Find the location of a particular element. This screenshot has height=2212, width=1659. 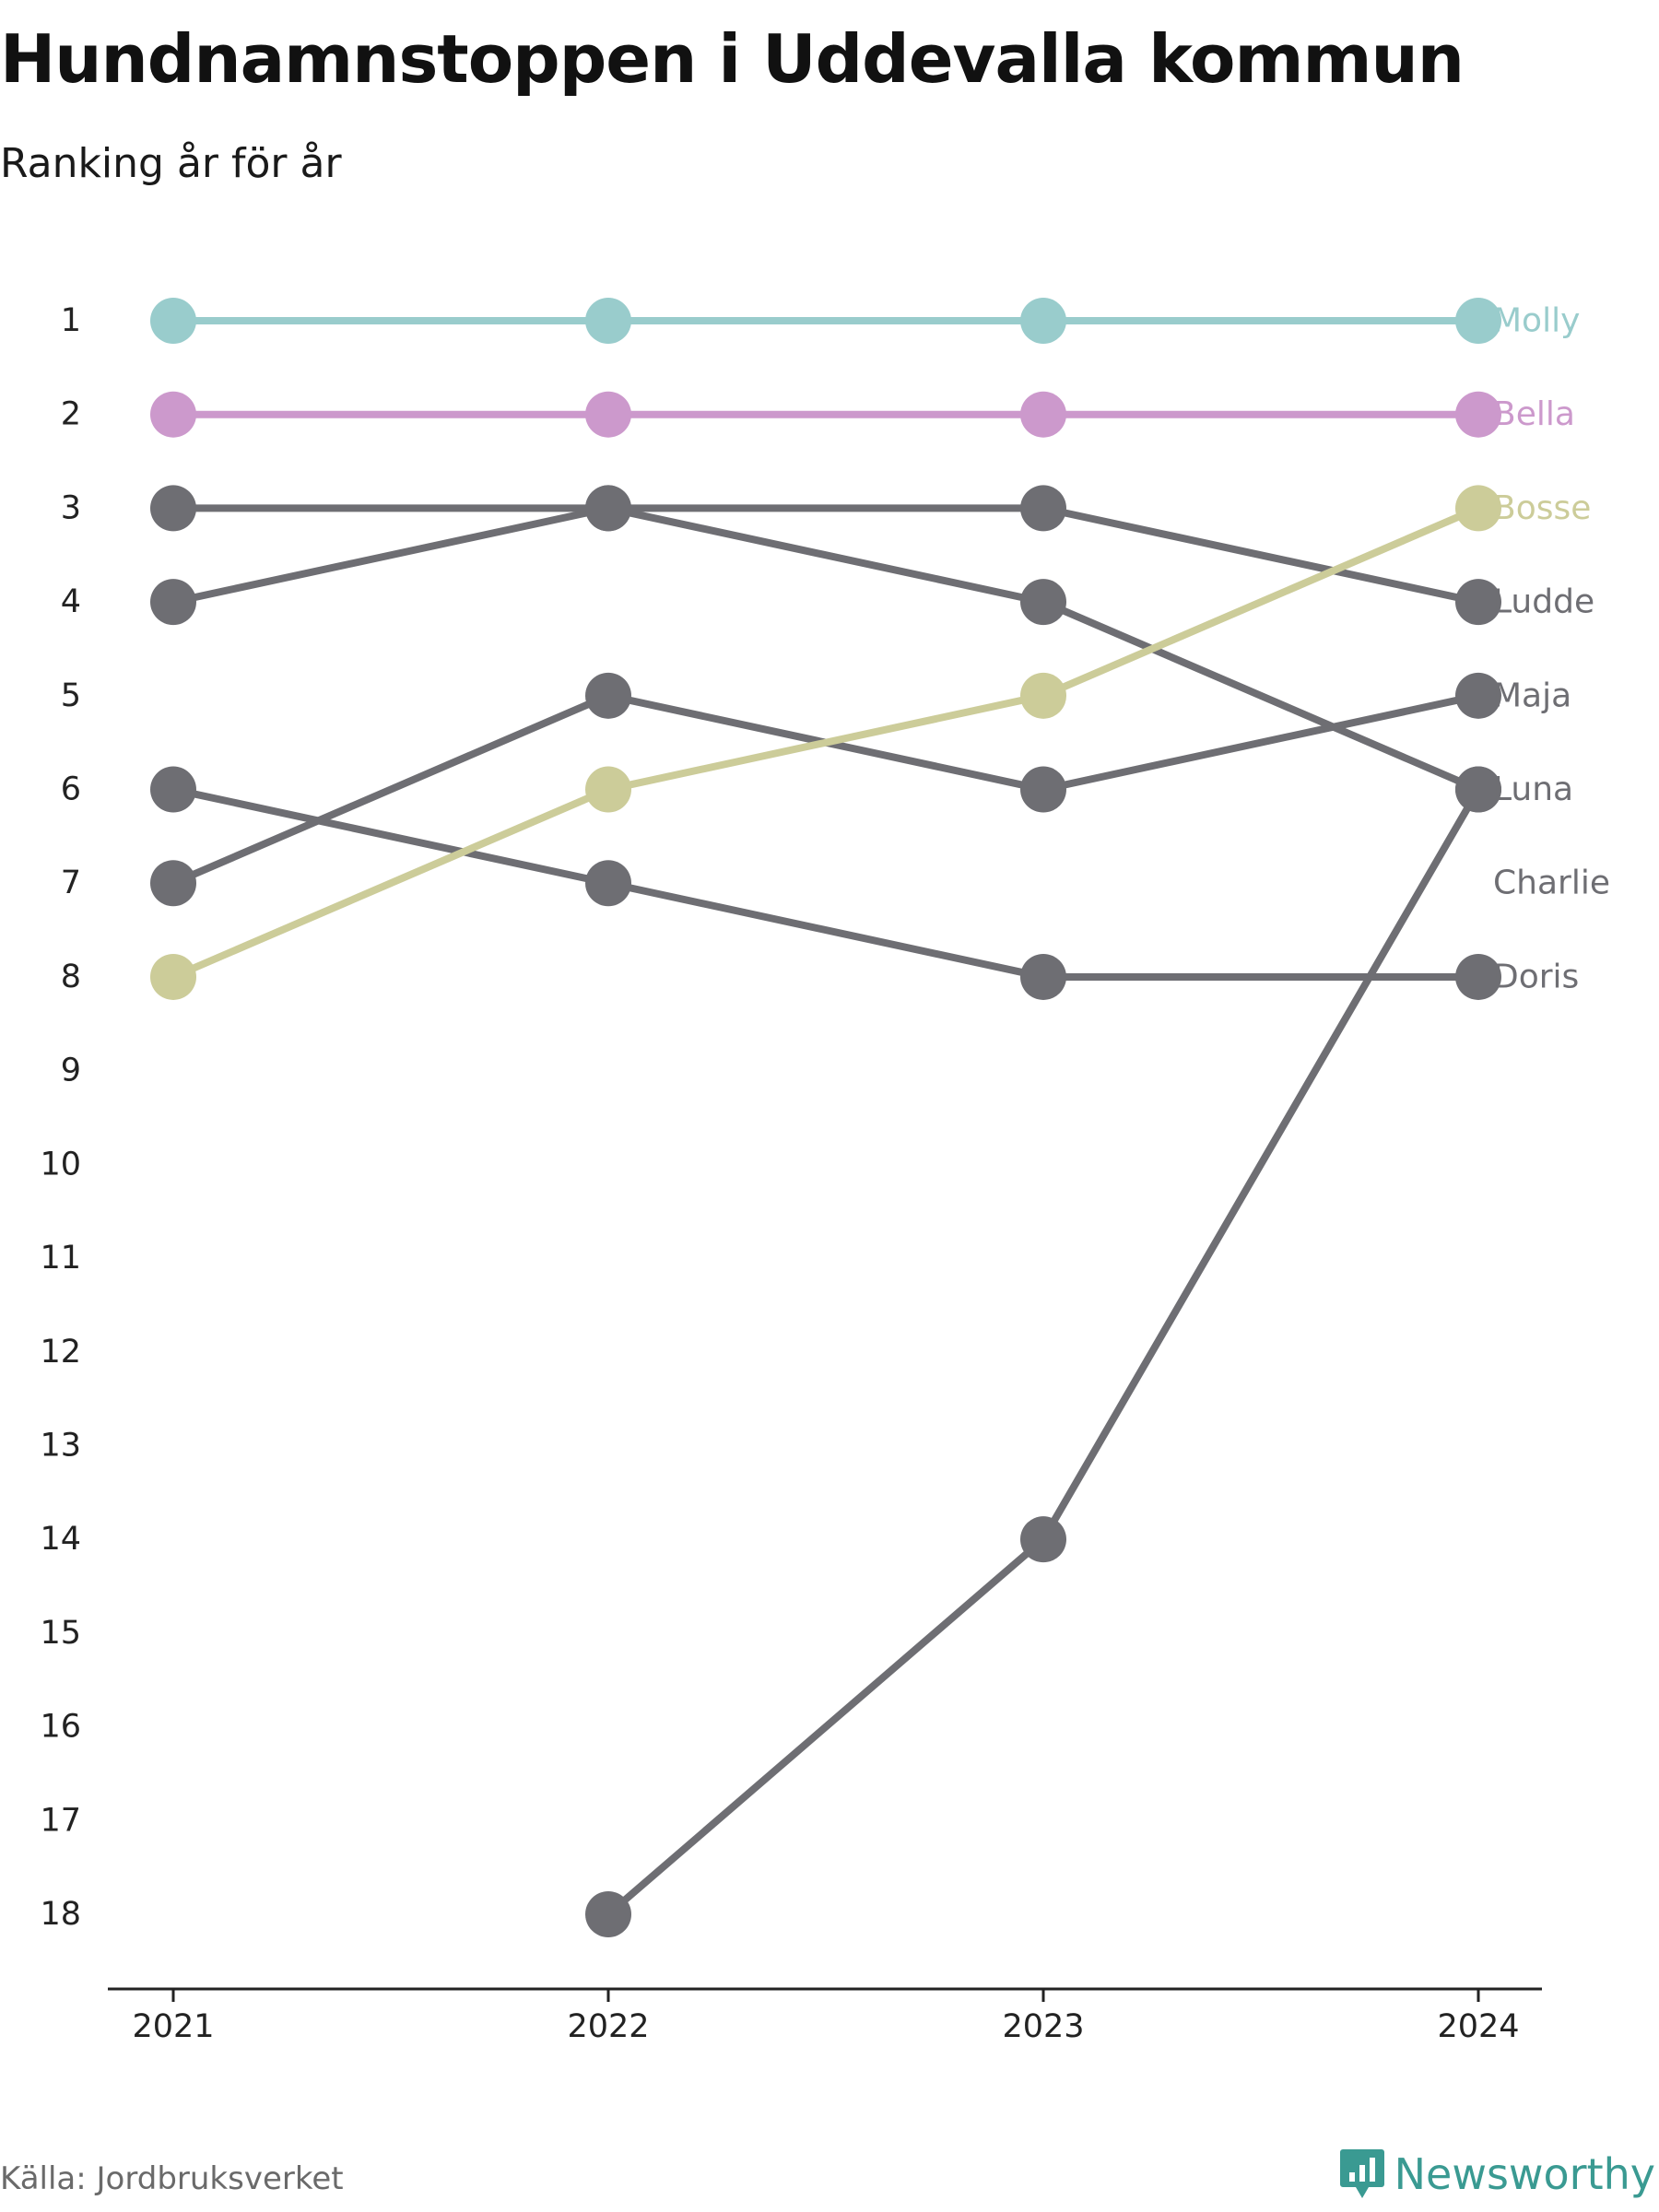

y-tick-label: 18 is located at coordinates (60, 1914).